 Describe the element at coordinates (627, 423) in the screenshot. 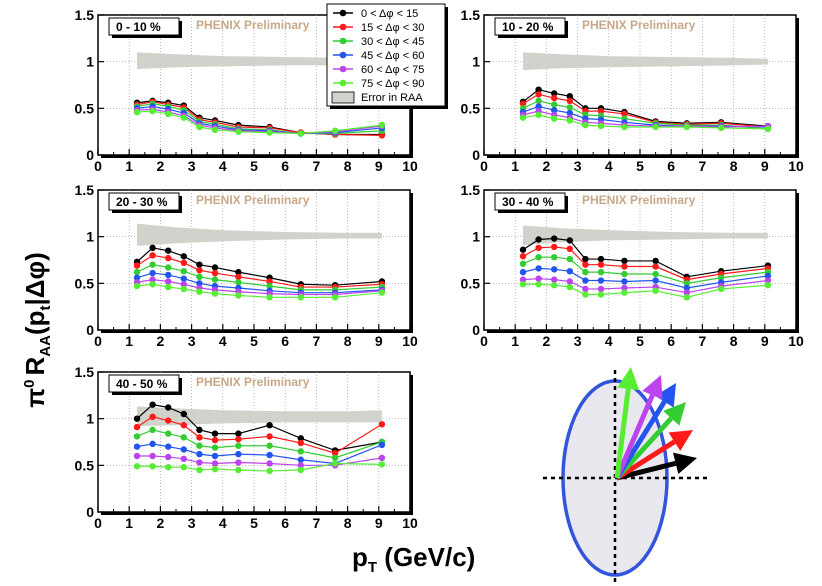

I see `lightgreen-arrow` at that location.